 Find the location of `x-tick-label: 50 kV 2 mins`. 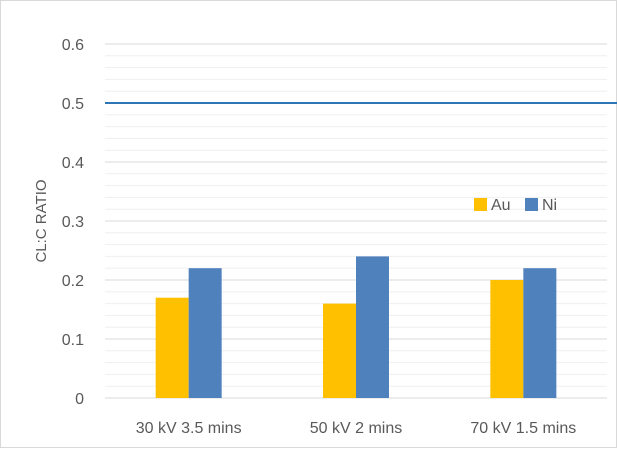

x-tick-label: 50 kV 2 mins is located at coordinates (356, 428).